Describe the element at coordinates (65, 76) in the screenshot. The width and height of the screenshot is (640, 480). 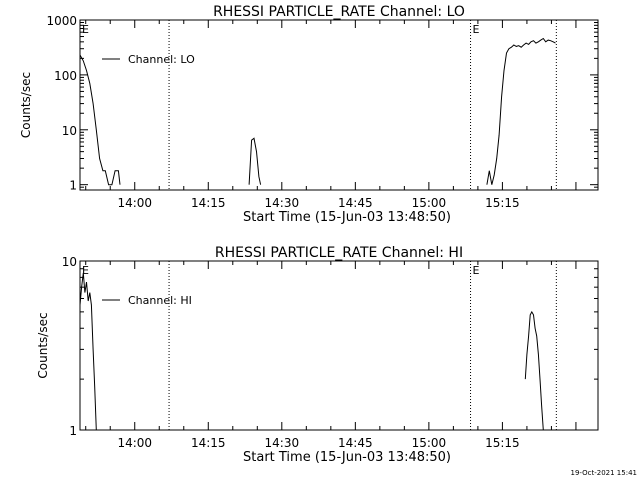
I see `y-tick-label: 100` at that location.